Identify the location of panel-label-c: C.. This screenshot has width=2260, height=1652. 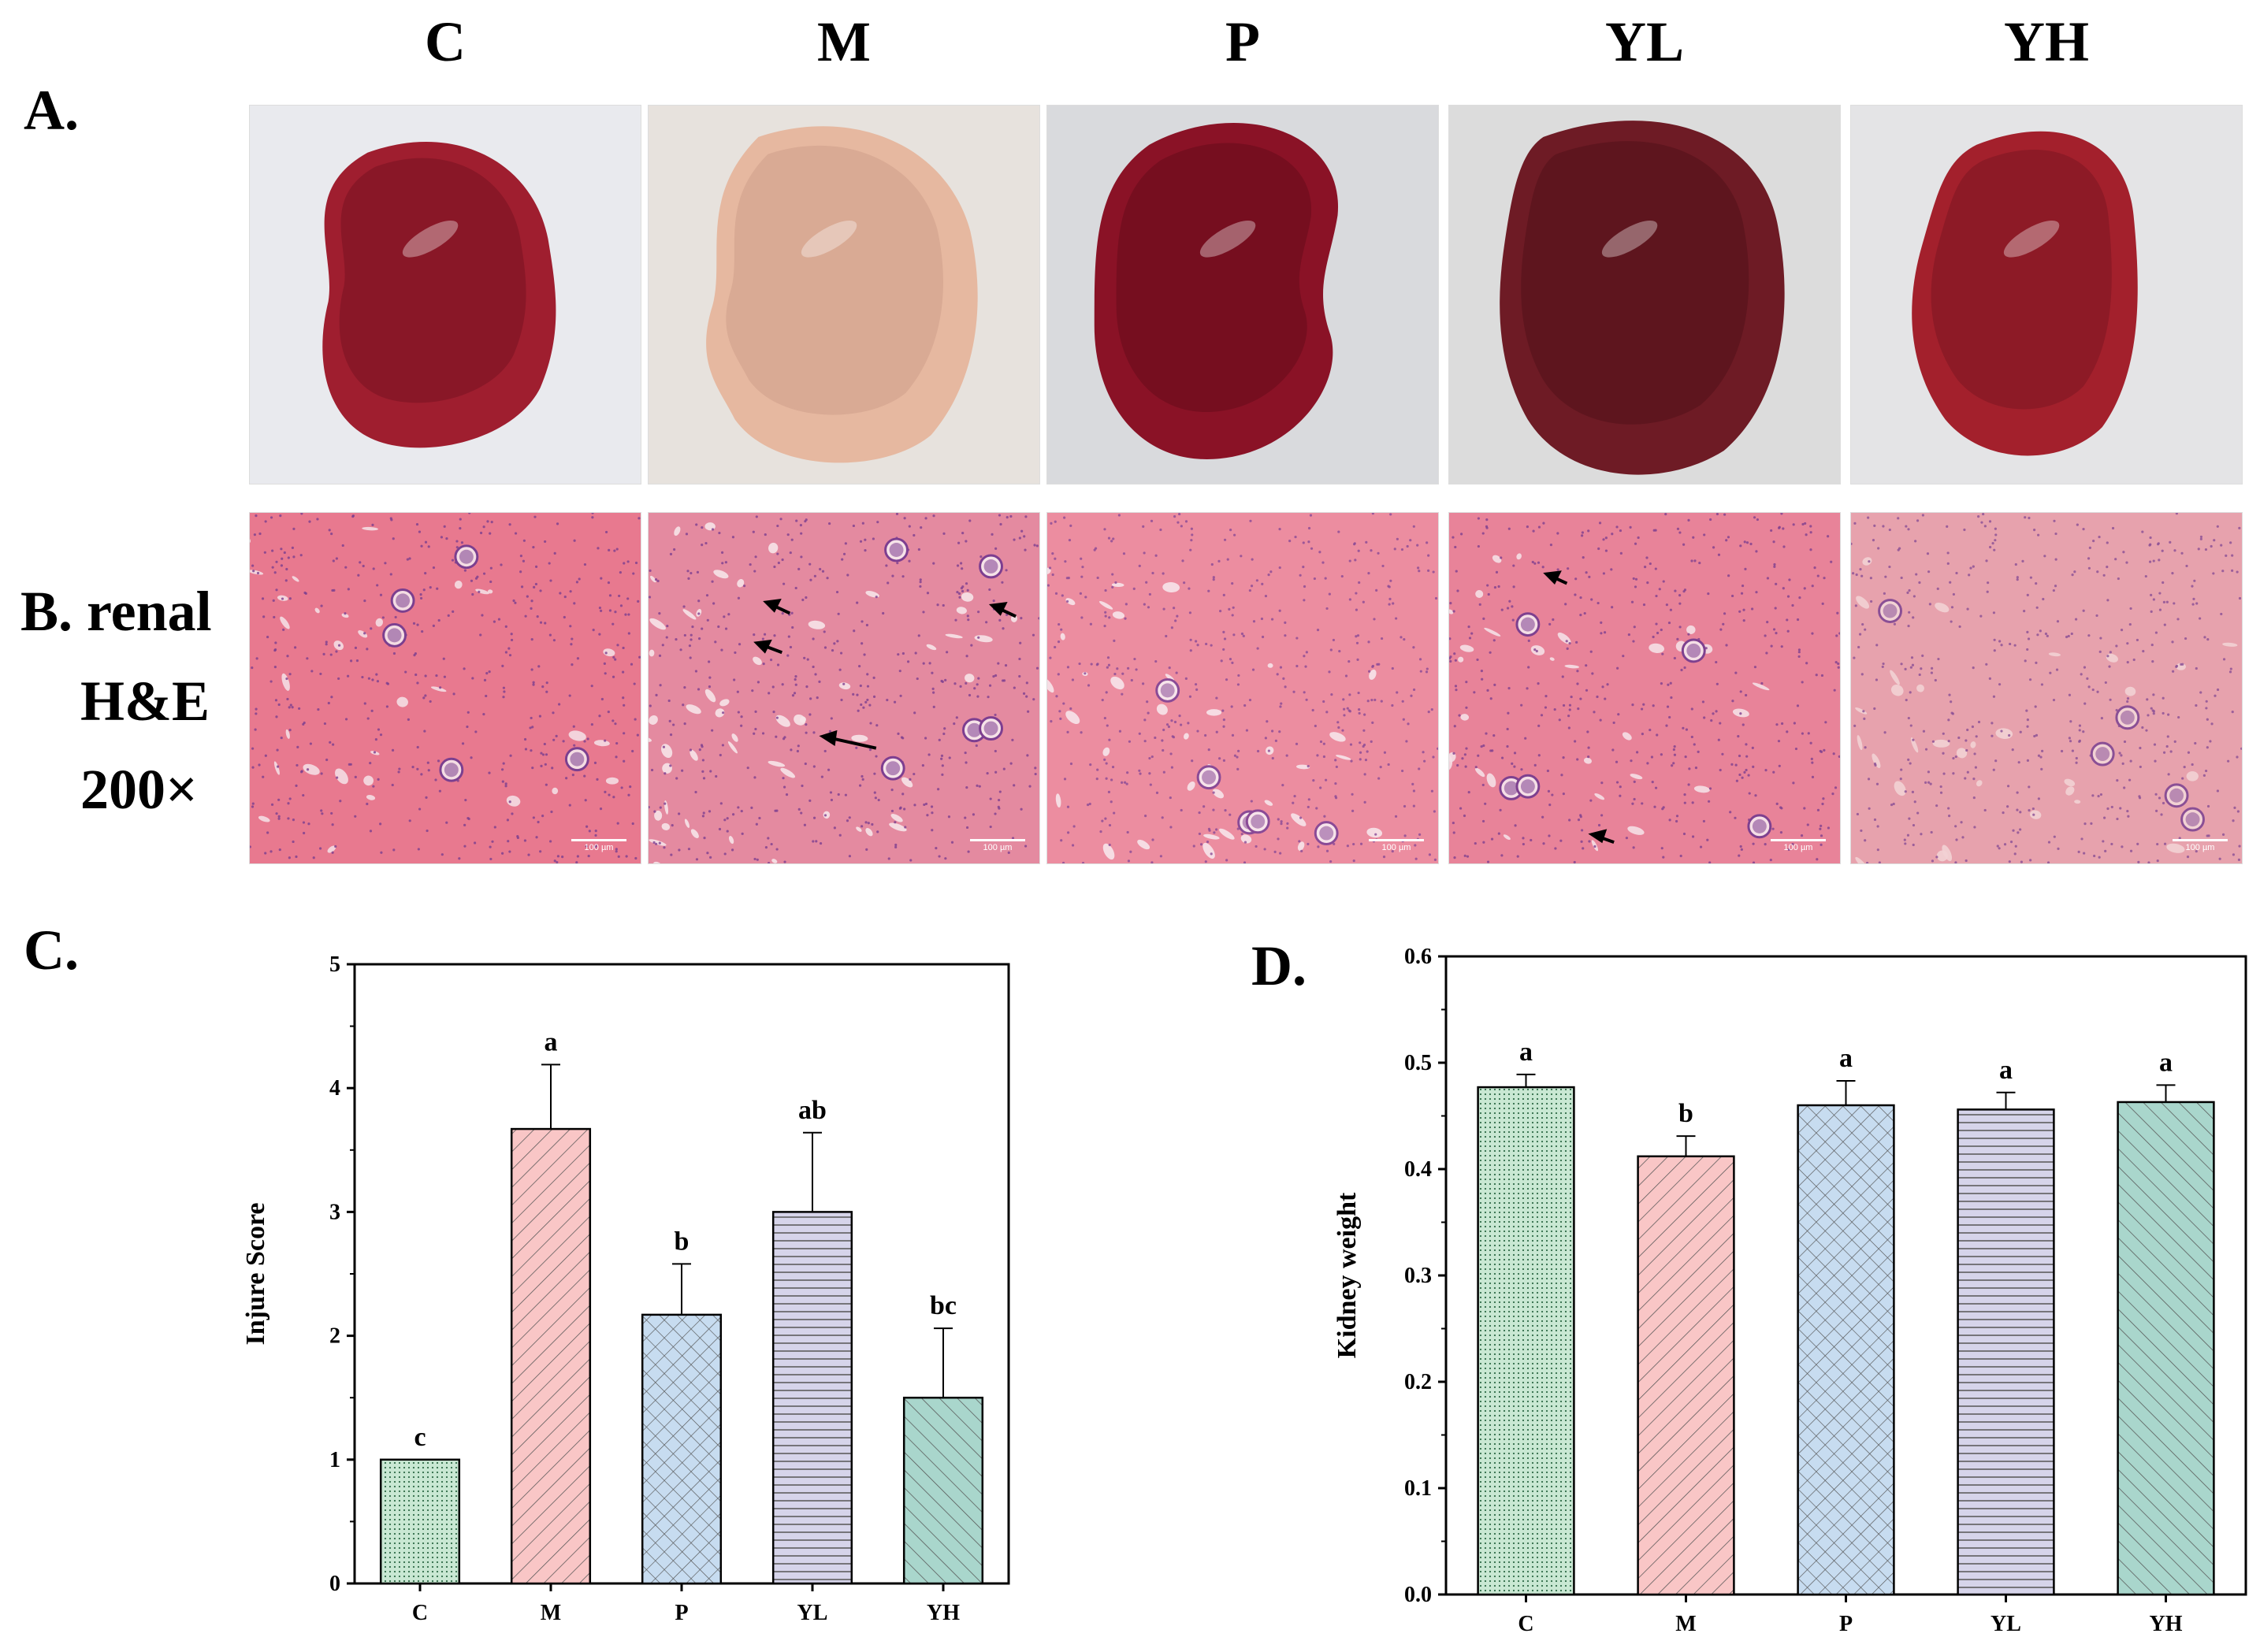
(52, 950).